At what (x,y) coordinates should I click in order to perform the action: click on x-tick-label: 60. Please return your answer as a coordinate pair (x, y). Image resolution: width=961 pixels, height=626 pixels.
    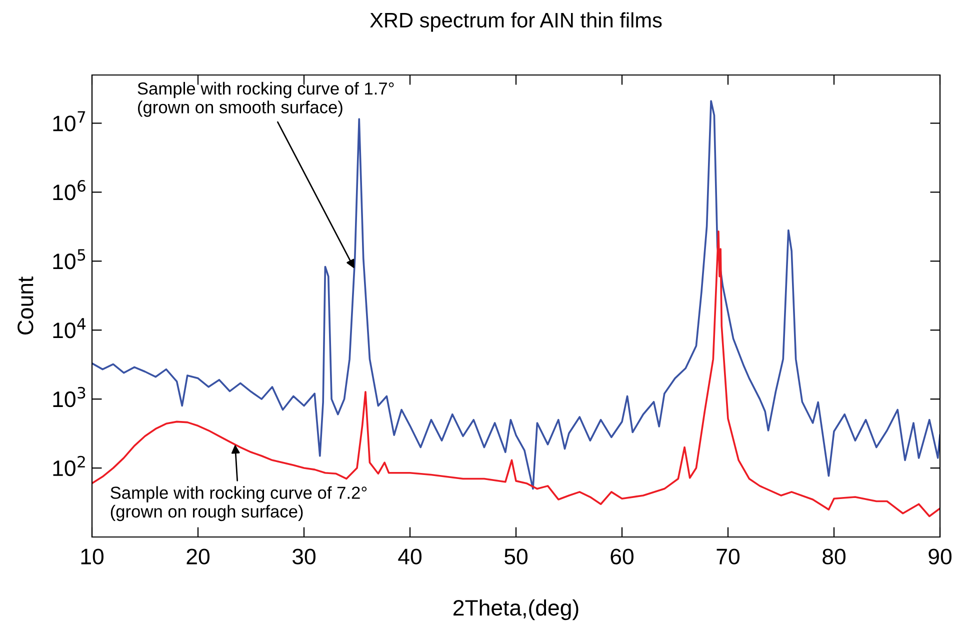
    Looking at the image, I should click on (622, 556).